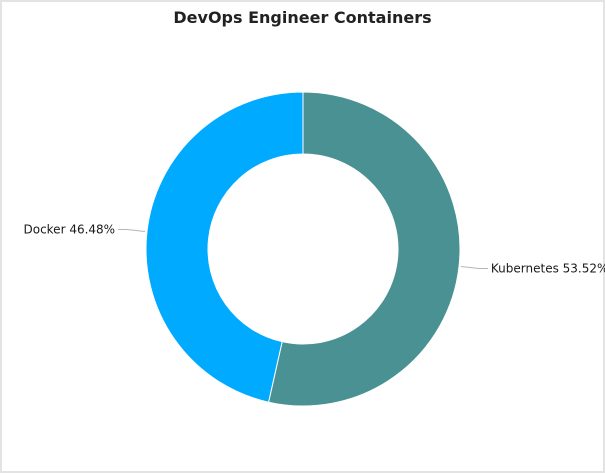  I want to click on leader-line-docker, so click(132, 230).